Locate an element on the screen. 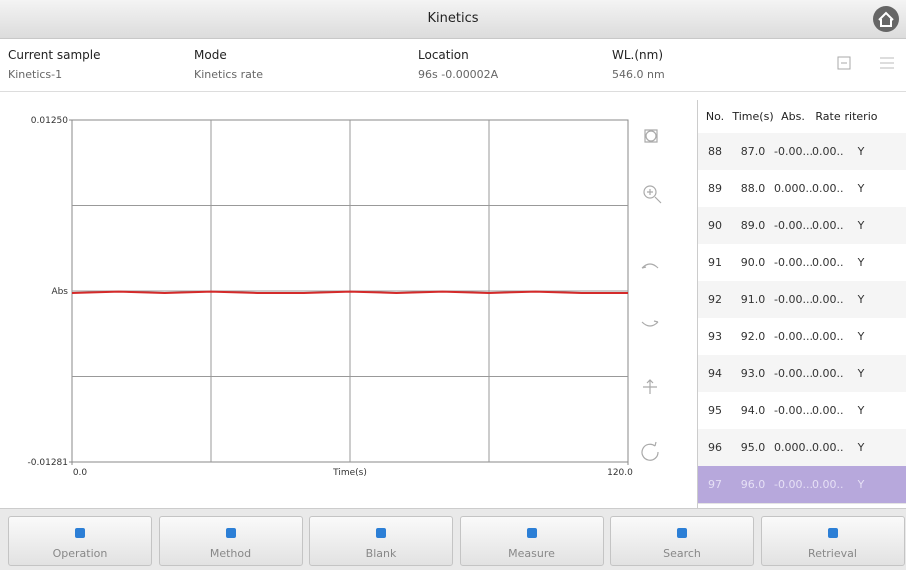 This screenshot has width=906, height=570. column-header: Abs. is located at coordinates (793, 116).